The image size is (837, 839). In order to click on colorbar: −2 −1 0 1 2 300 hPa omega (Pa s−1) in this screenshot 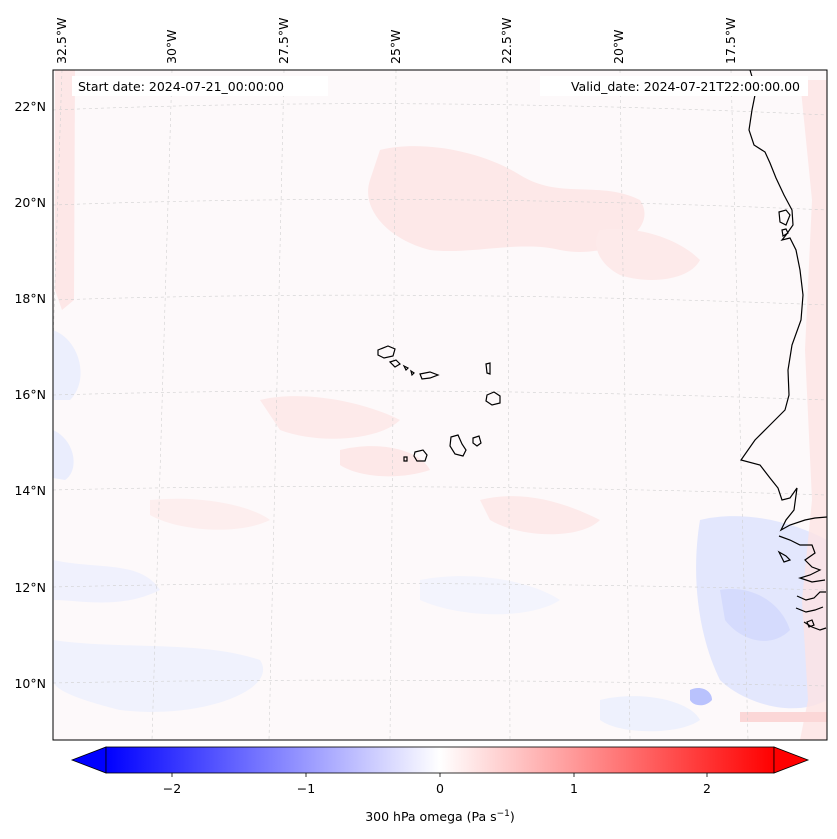, I will do `click(440, 785)`.